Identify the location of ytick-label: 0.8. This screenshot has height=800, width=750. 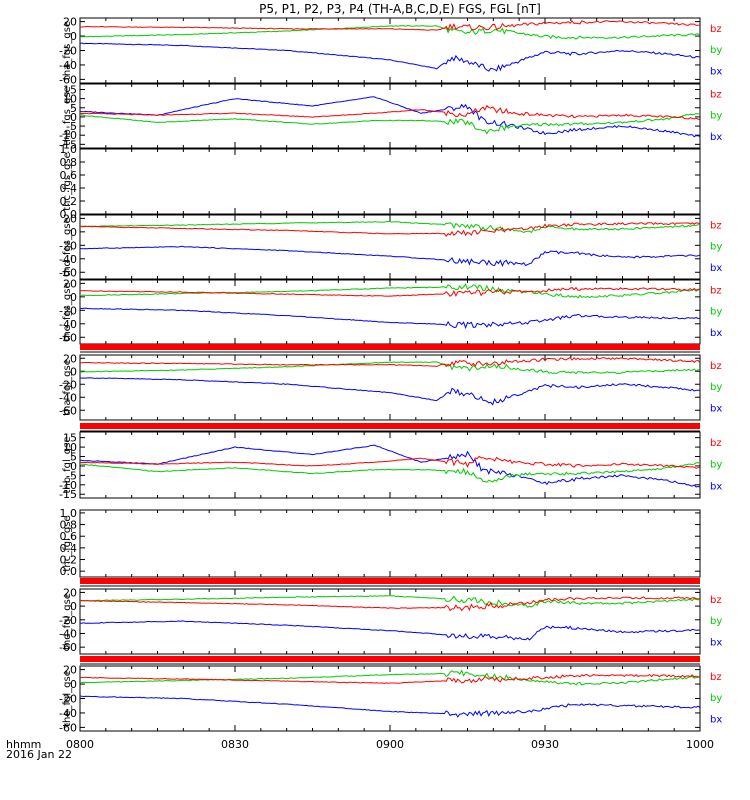
(69, 162).